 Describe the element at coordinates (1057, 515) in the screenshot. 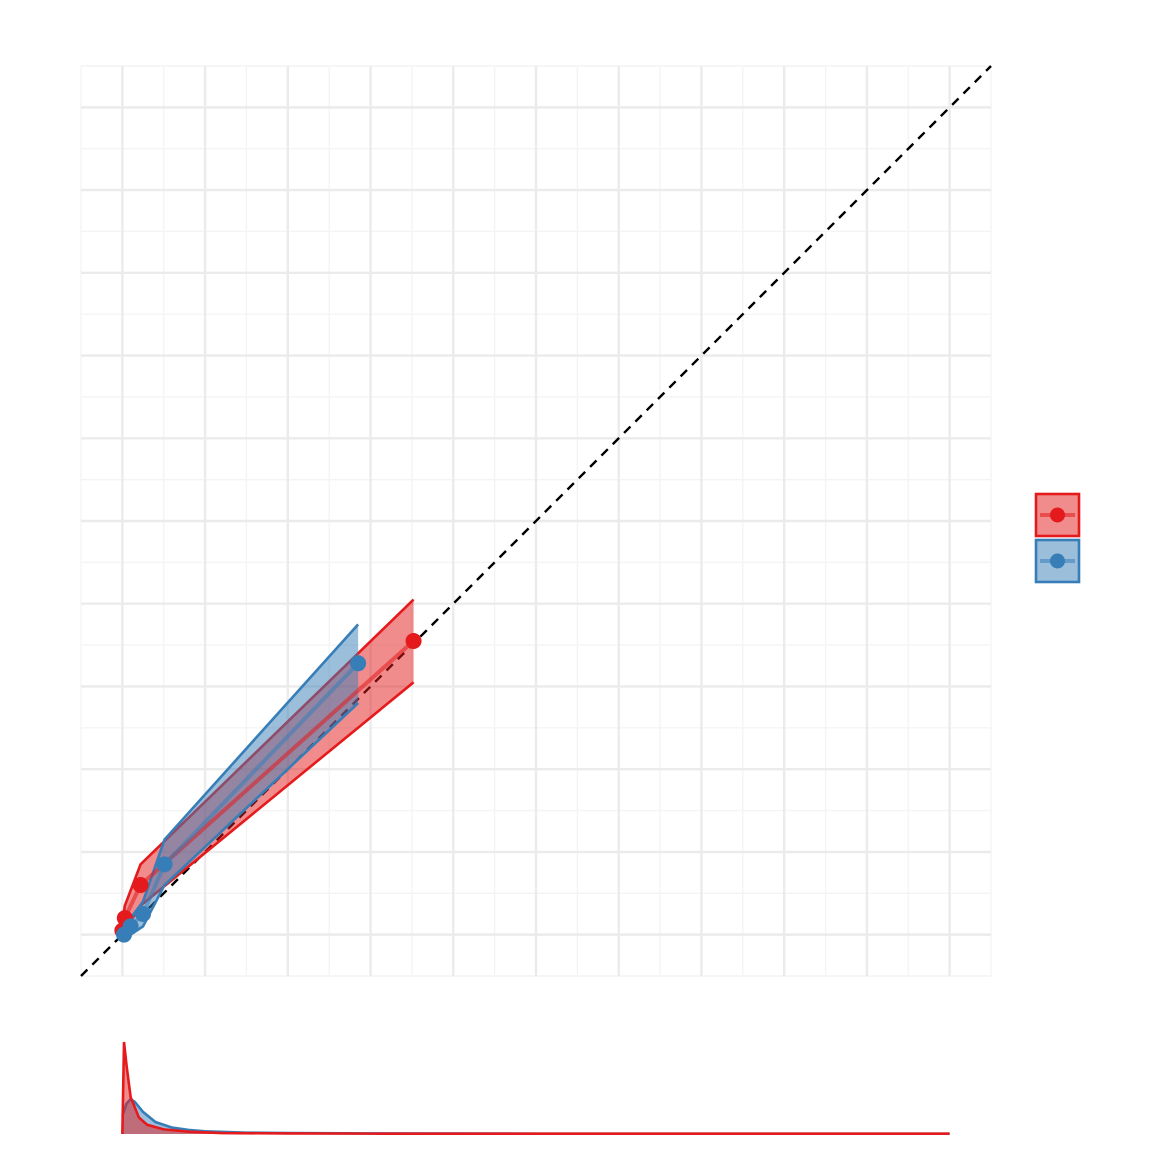

I see `legend-key-red-point` at that location.